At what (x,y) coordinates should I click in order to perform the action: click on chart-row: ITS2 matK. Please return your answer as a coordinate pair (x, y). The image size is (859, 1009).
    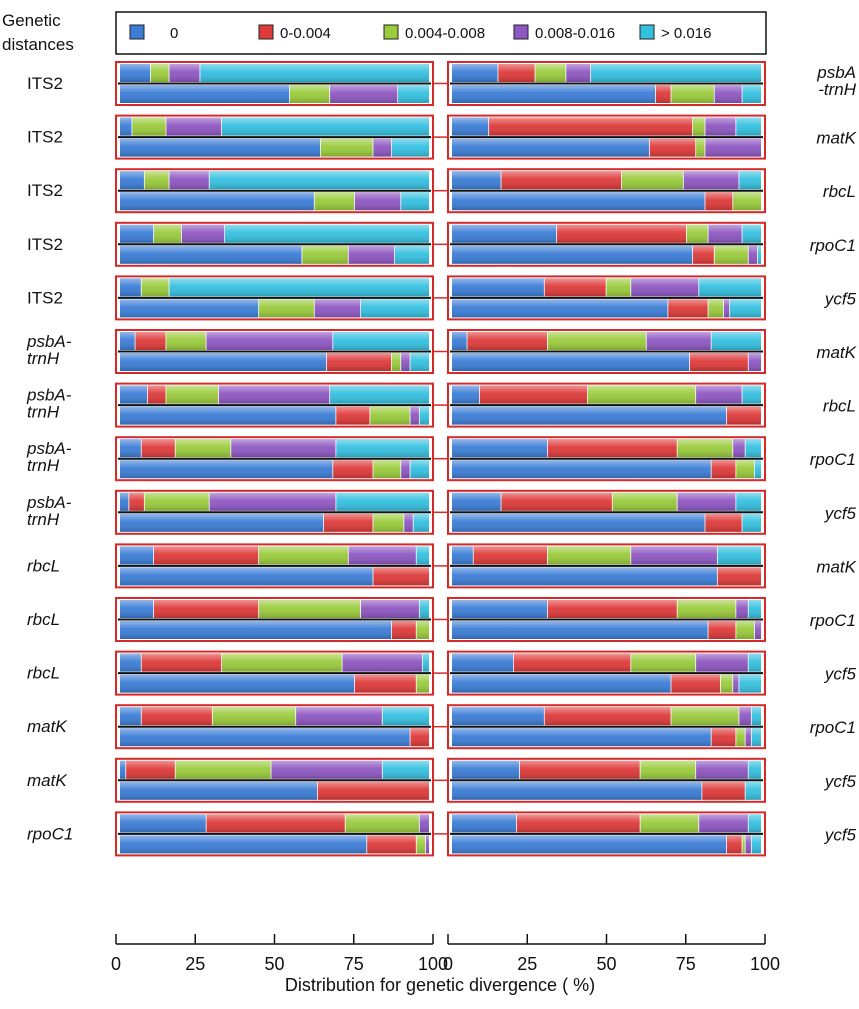
    Looking at the image, I should click on (442, 137).